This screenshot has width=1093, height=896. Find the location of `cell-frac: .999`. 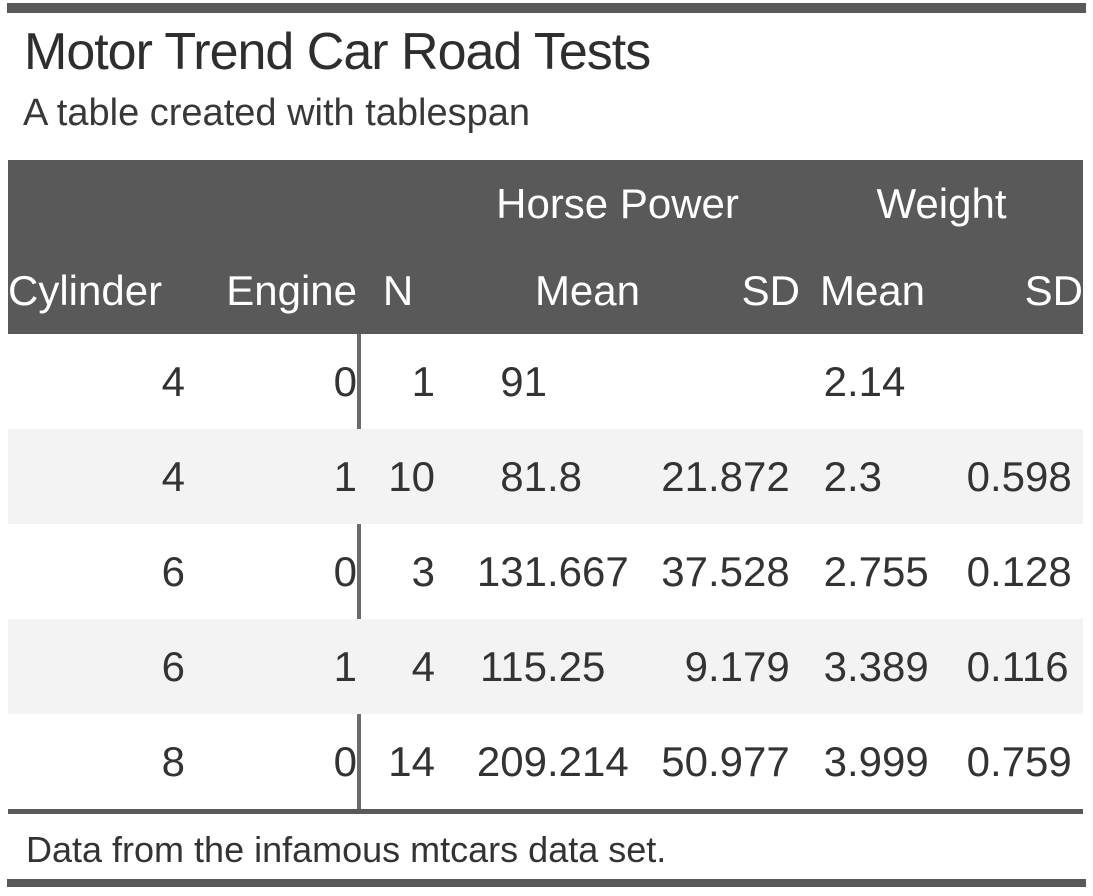

cell-frac: .999 is located at coordinates (888, 761).